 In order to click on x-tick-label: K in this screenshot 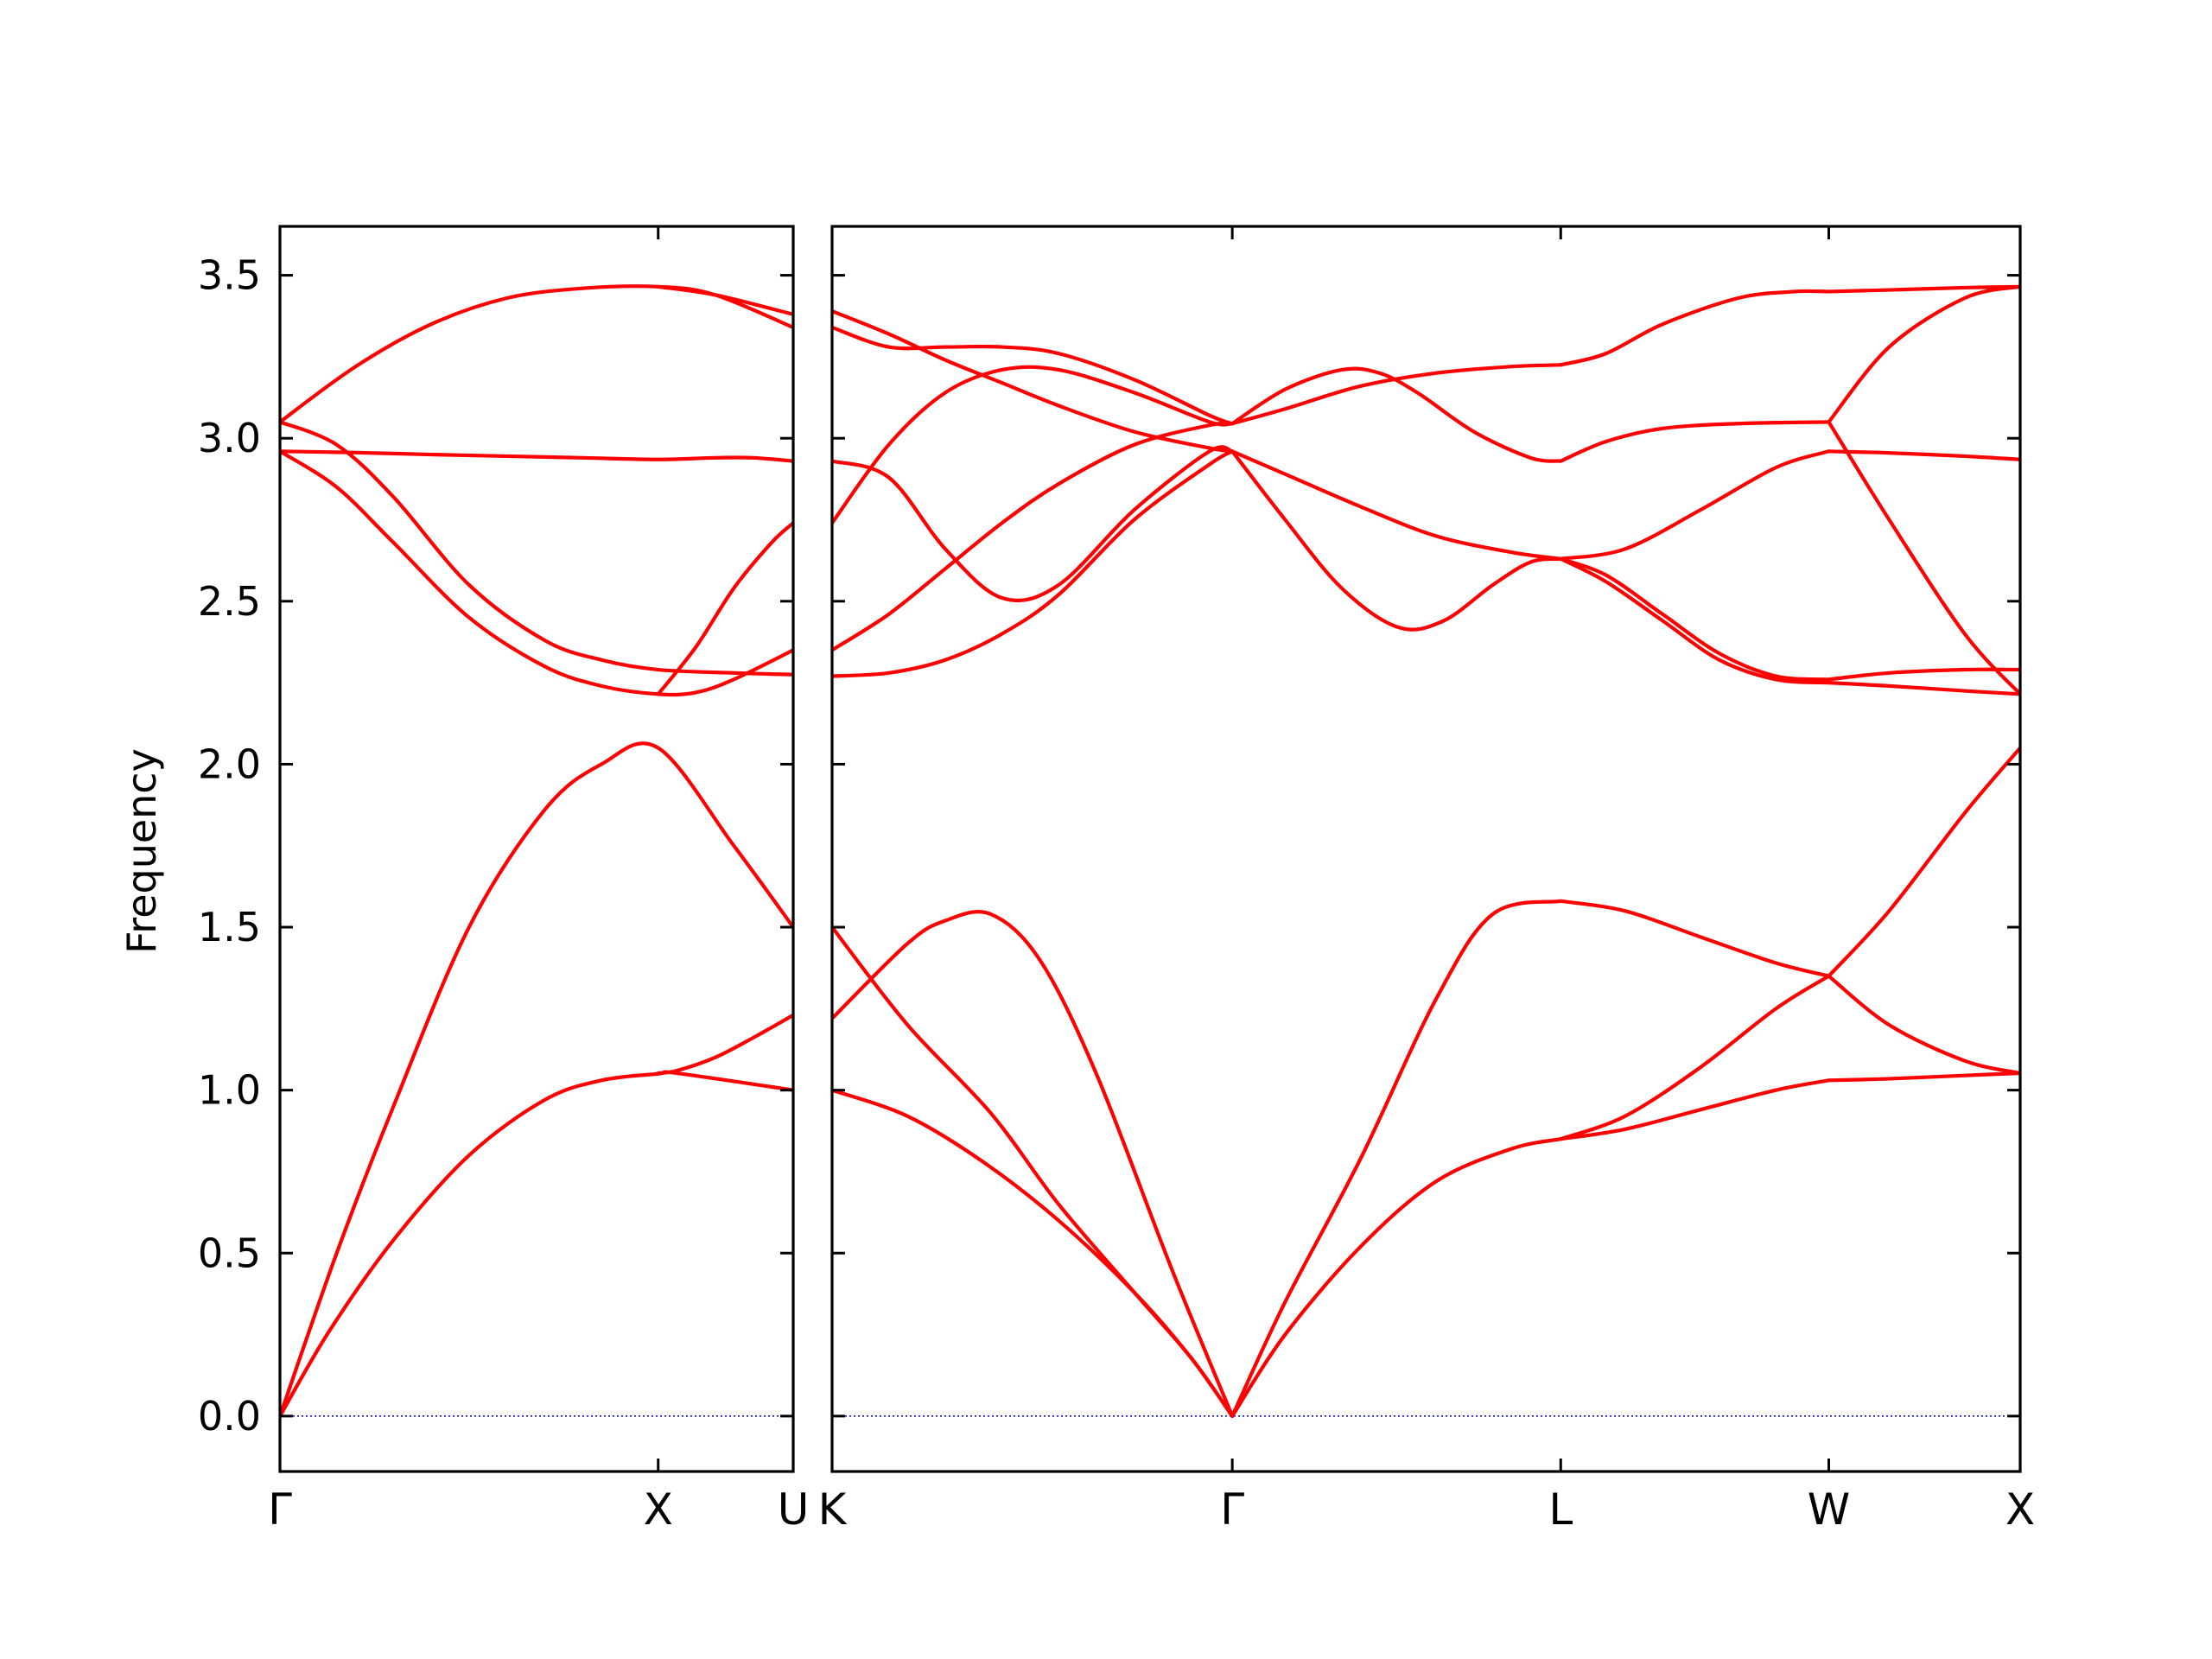, I will do `click(833, 1509)`.